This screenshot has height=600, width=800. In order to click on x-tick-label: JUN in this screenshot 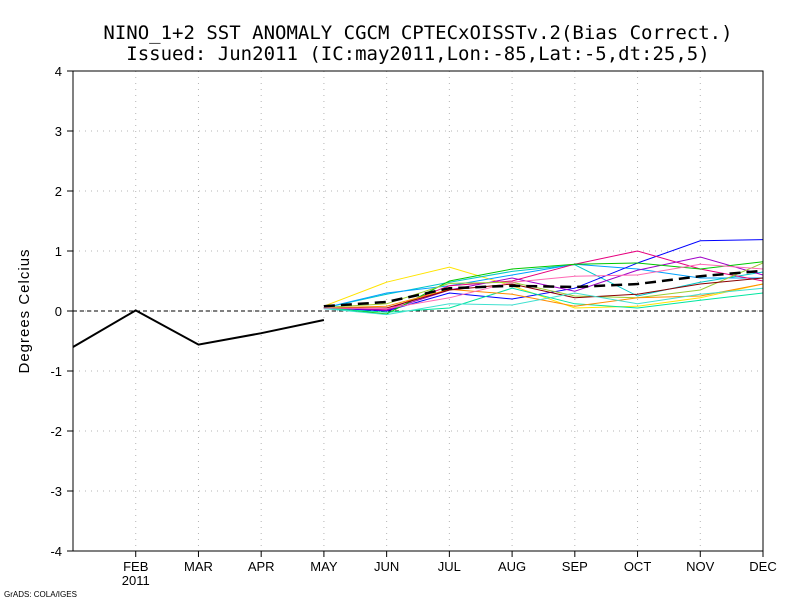, I will do `click(386, 566)`.